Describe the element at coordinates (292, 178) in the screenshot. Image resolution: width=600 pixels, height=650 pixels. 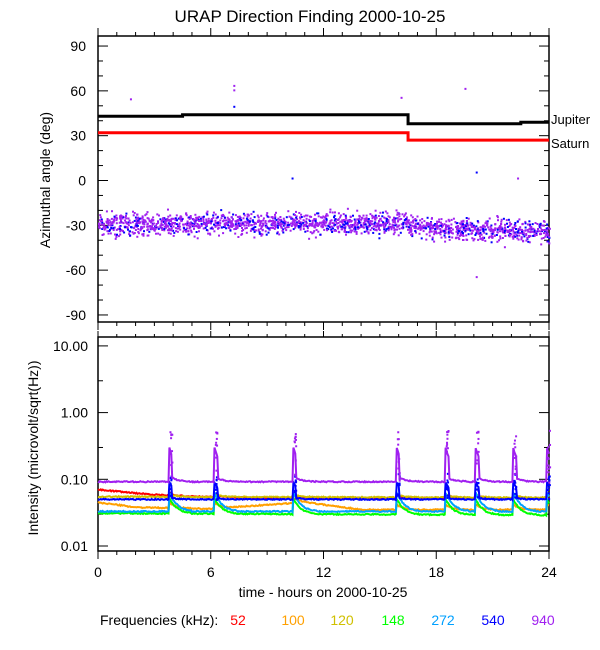
I see `azimuth-outlier` at that location.